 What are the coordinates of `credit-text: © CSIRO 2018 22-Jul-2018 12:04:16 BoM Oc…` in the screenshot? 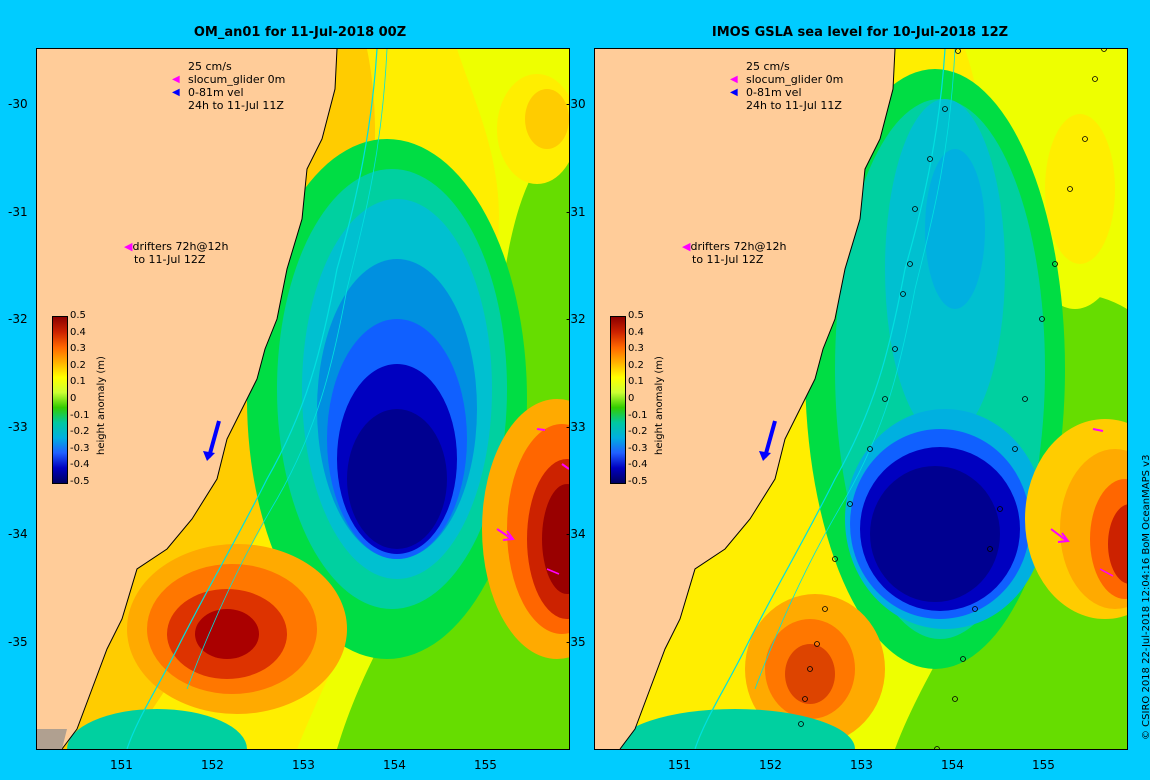 It's located at (1145, 597).